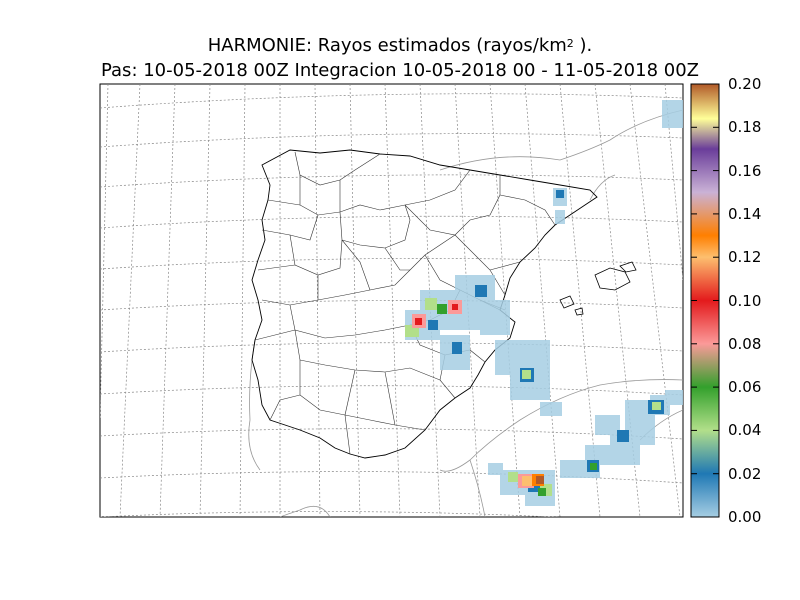 The width and height of the screenshot is (800, 600). I want to click on colorbar-tick-label: 0.16, so click(745, 170).